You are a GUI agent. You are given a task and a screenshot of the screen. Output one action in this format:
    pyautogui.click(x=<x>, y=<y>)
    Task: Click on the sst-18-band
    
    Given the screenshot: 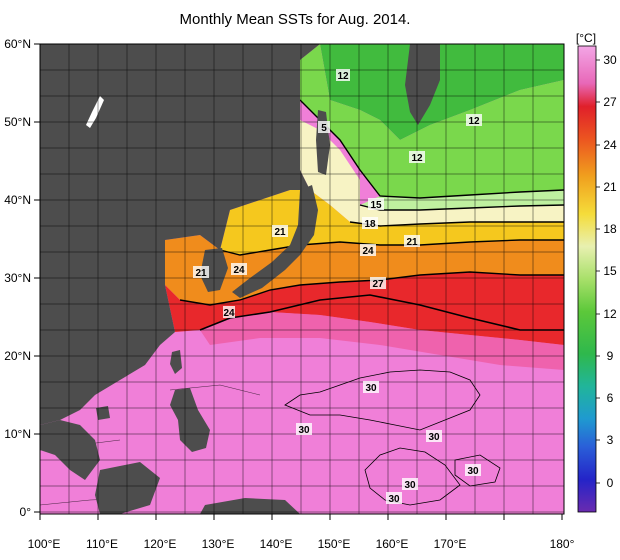 What is the action you would take?
    pyautogui.click(x=432, y=173)
    